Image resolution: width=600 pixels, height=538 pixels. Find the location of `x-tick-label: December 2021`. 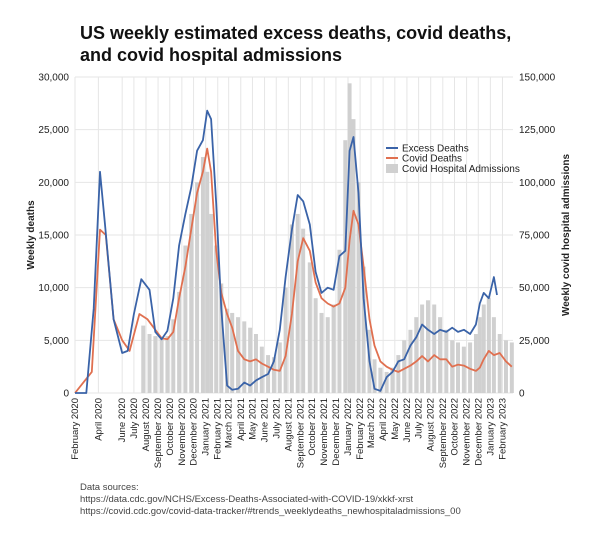

x-tick-label: December 2021 is located at coordinates (336, 432).